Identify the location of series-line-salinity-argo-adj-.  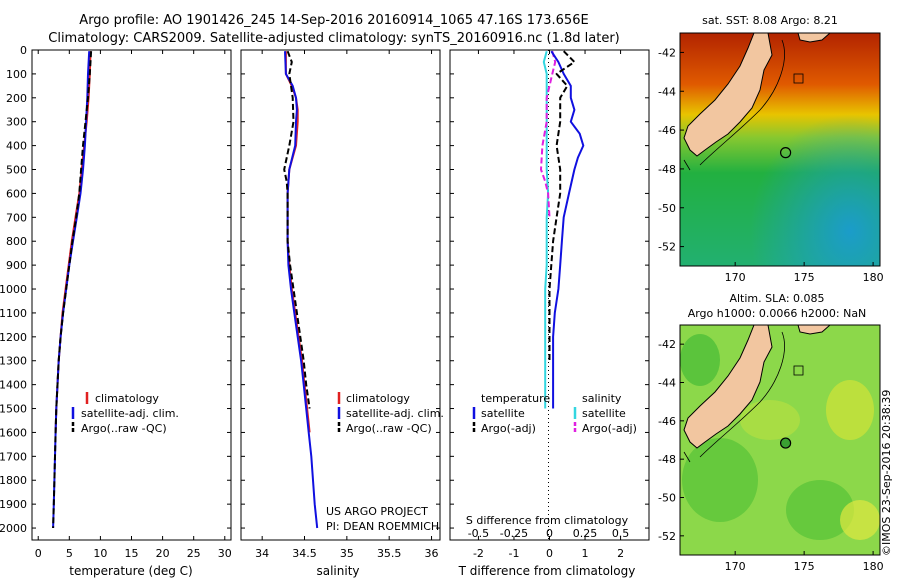
(548, 134).